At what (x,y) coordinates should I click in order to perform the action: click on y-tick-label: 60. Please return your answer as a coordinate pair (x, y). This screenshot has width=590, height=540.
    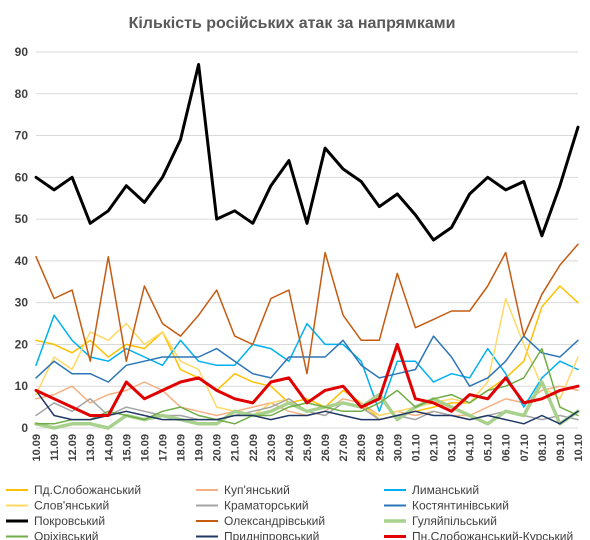
    Looking at the image, I should click on (22, 177).